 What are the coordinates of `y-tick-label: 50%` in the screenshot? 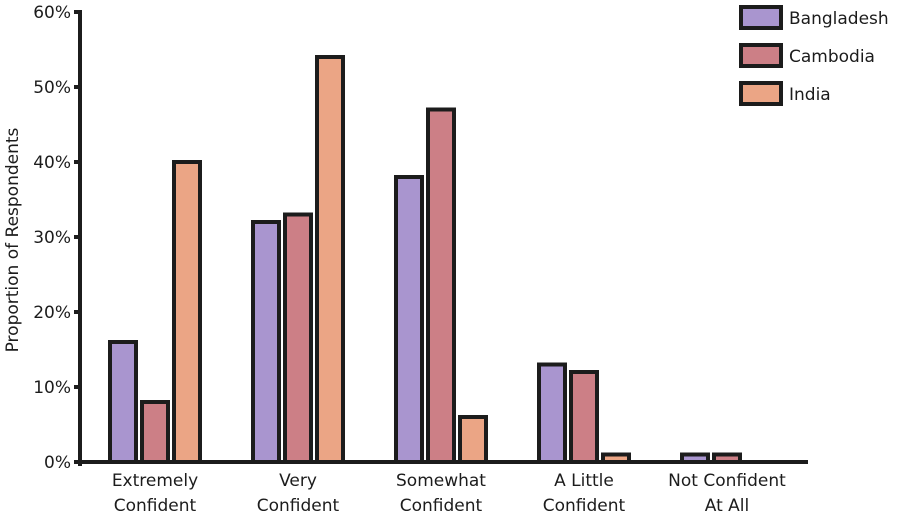 It's located at (52, 88).